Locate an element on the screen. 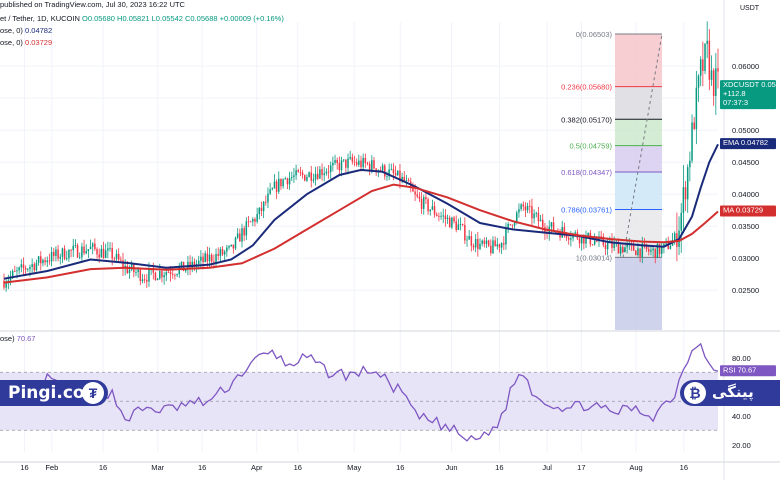  x-tick-label: 16 is located at coordinates (499, 467).